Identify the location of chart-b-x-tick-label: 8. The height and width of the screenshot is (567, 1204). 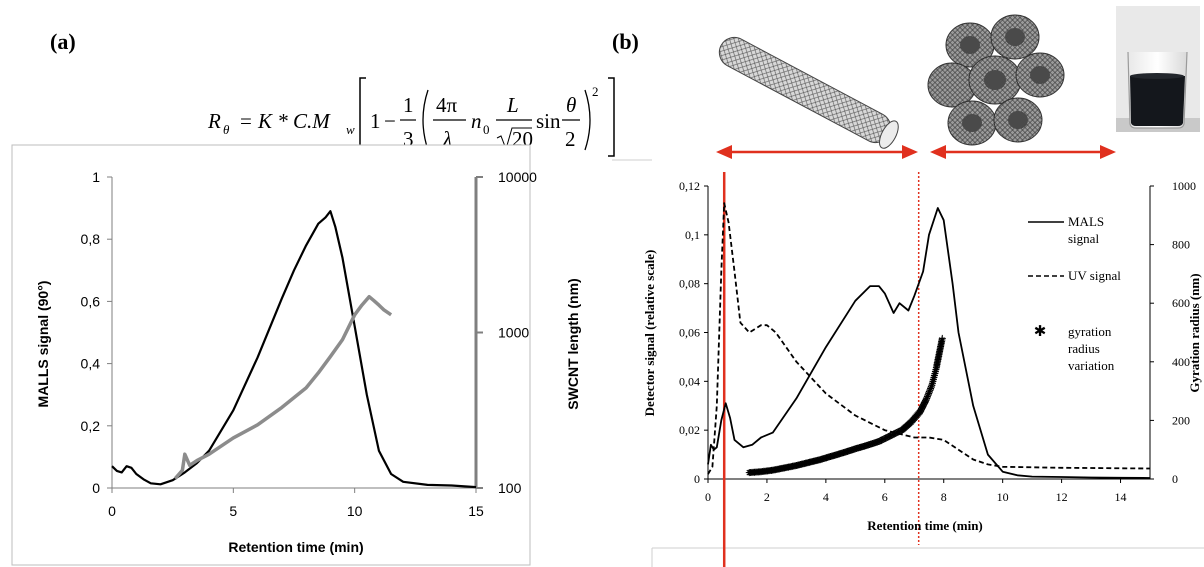
(944, 497).